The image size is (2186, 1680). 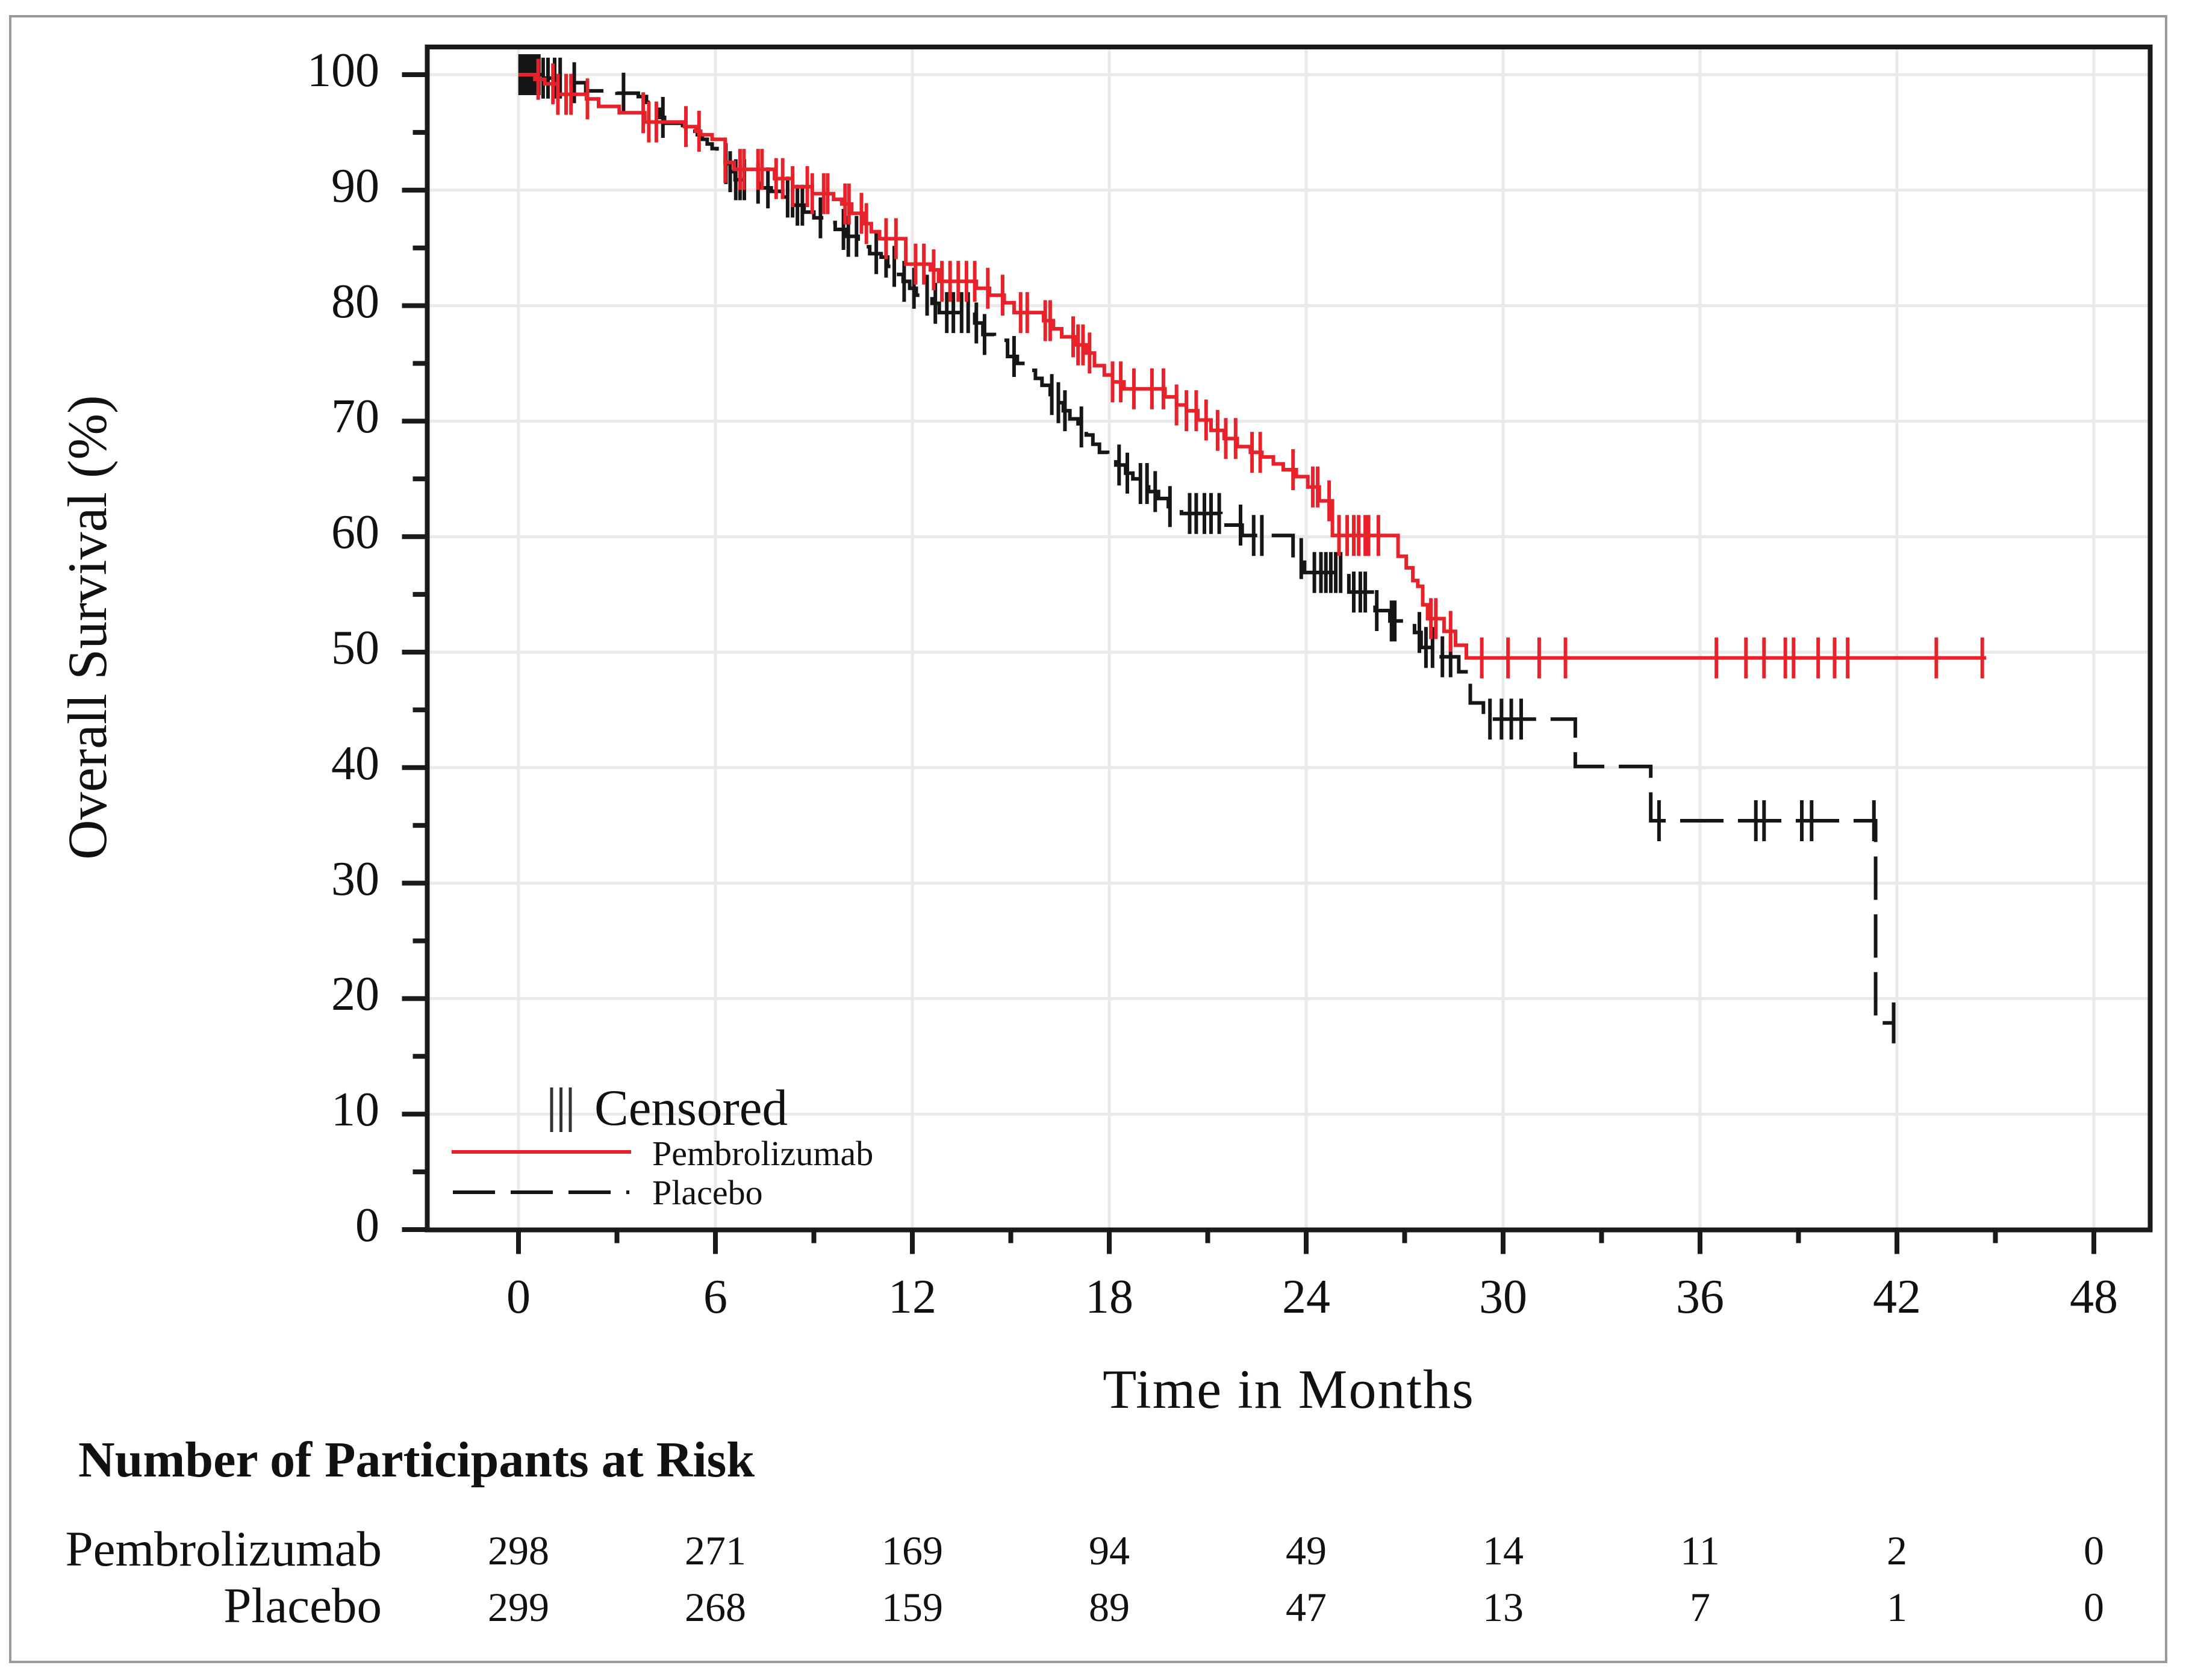 What do you see at coordinates (88, 628) in the screenshot?
I see `svg-text: Overall Survival (%)` at bounding box center [88, 628].